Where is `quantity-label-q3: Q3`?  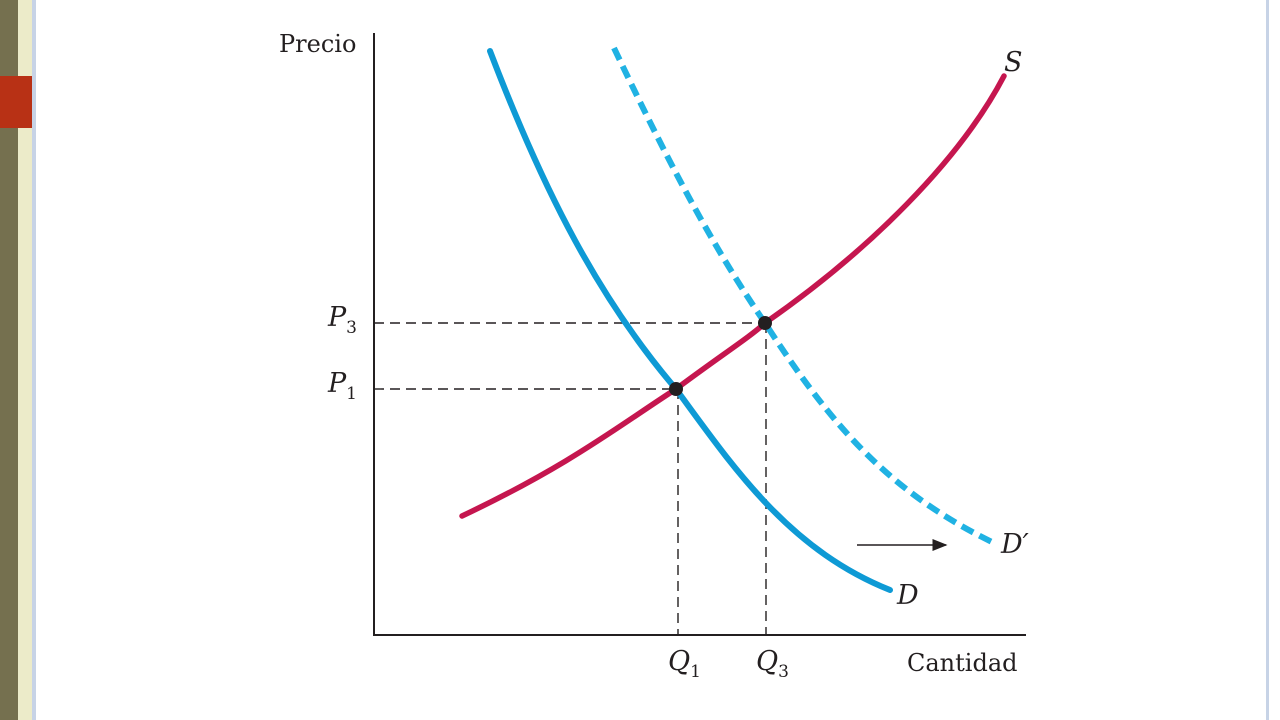 quantity-label-q3: Q3 is located at coordinates (772, 664).